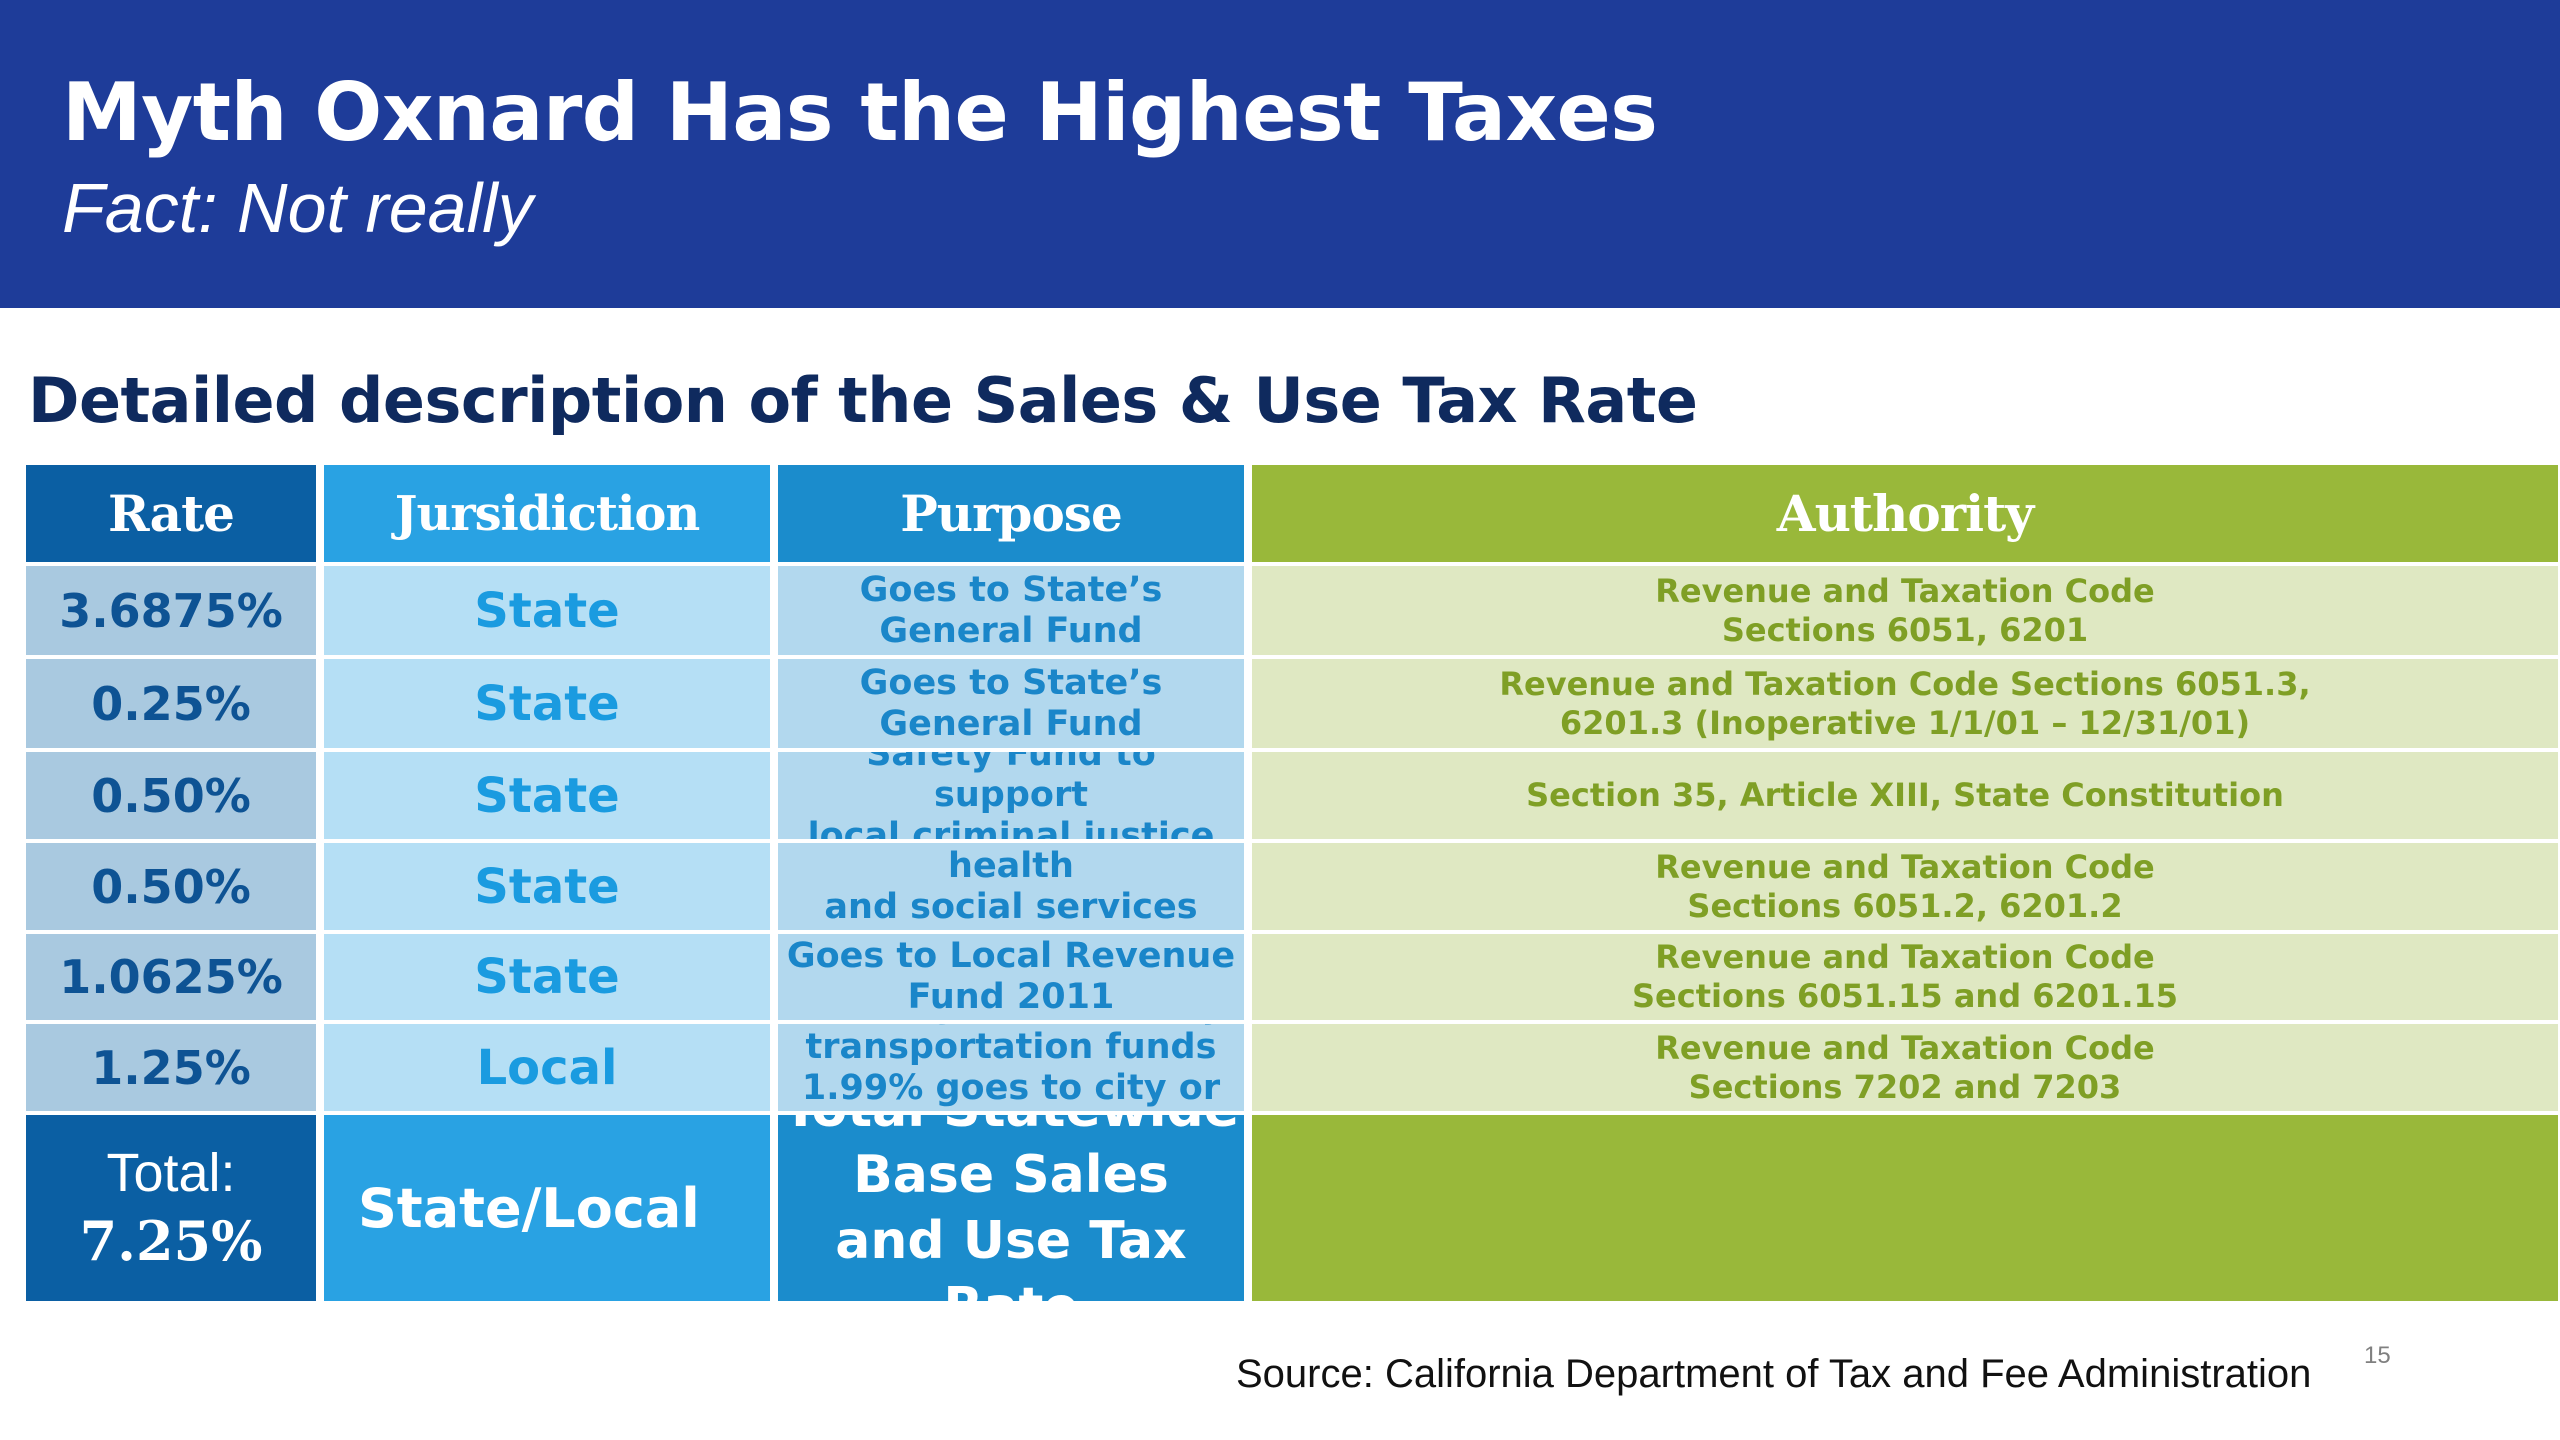  What do you see at coordinates (547, 1065) in the screenshot?
I see `jurisdiction-cell: Local` at bounding box center [547, 1065].